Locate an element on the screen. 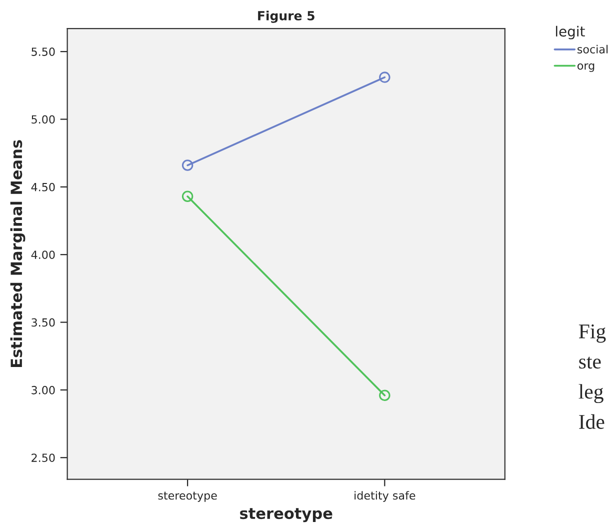  y-axis-title: Estimated Marginal Means is located at coordinates (18, 254).